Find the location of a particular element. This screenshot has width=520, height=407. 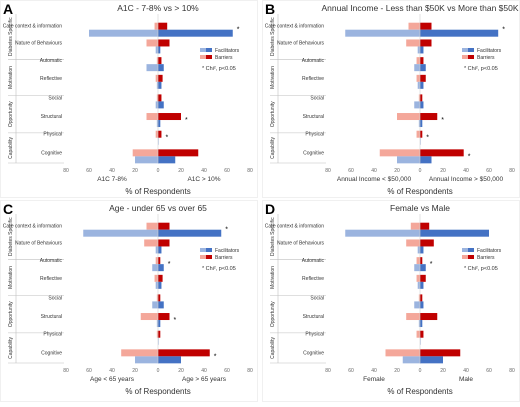

group-right-label: Male is located at coordinates (466, 379).